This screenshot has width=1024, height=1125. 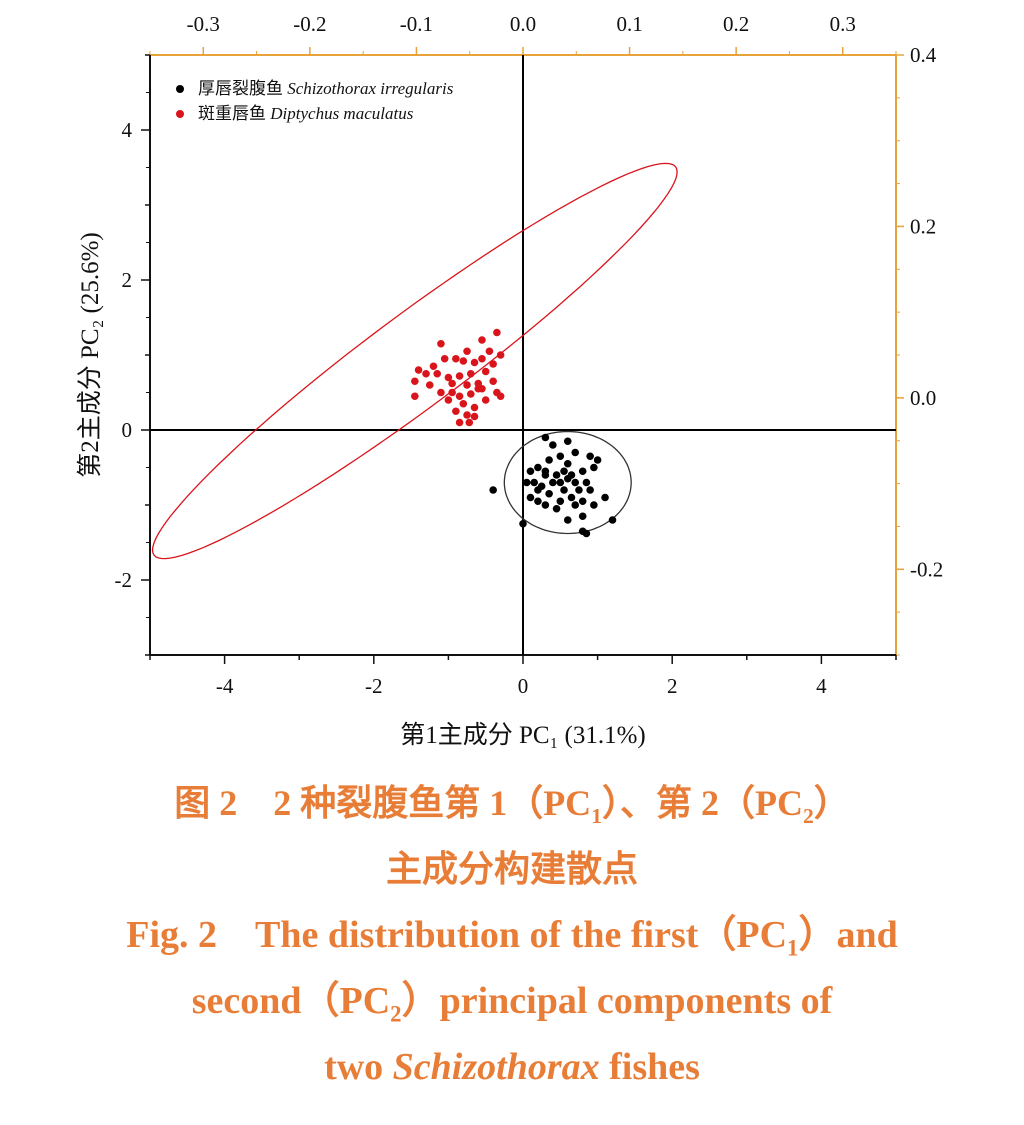 What do you see at coordinates (926, 569) in the screenshot?
I see `right-tick-label: -0.2` at bounding box center [926, 569].